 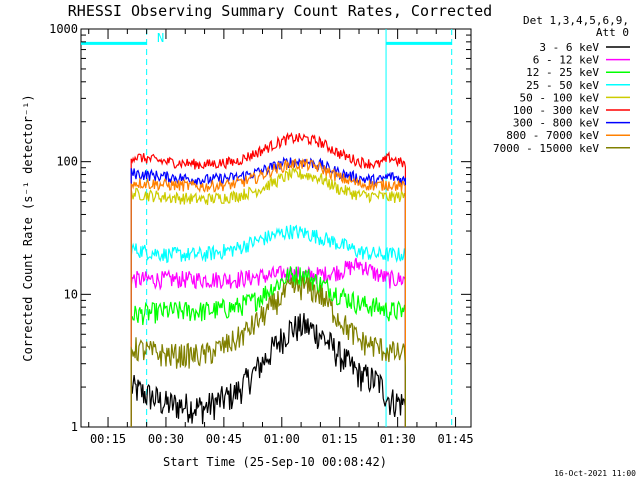 I want to click on legend-entry-label: 50 - 100 keV, so click(x=560, y=97).